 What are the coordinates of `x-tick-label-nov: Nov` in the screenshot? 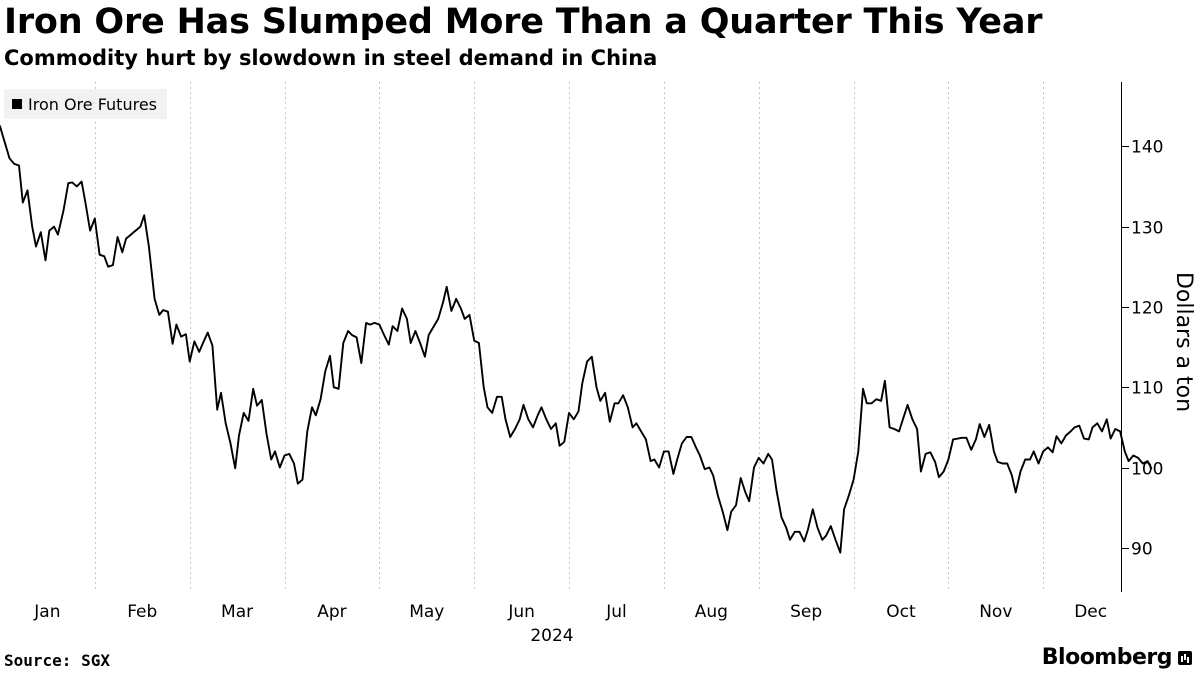 It's located at (995, 612).